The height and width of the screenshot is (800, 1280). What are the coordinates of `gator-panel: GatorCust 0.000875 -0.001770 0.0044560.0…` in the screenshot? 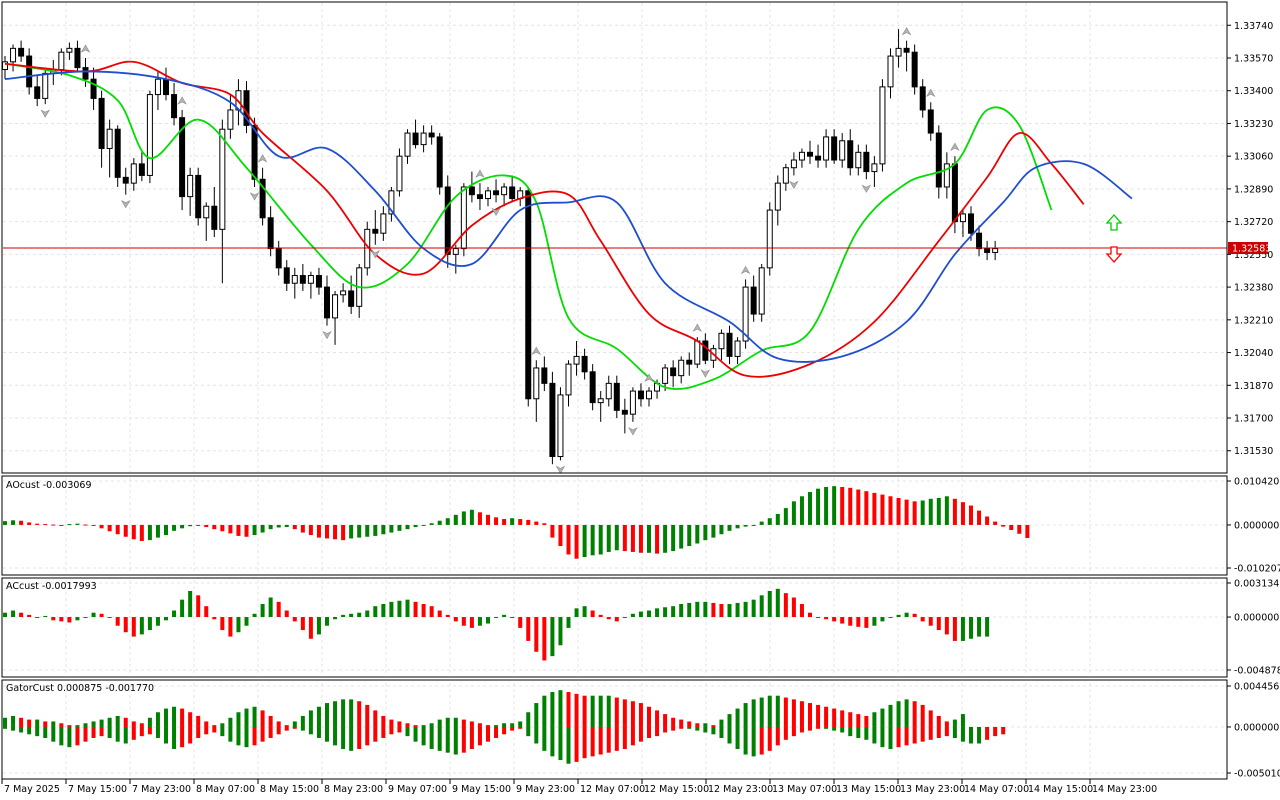 It's located at (640, 729).